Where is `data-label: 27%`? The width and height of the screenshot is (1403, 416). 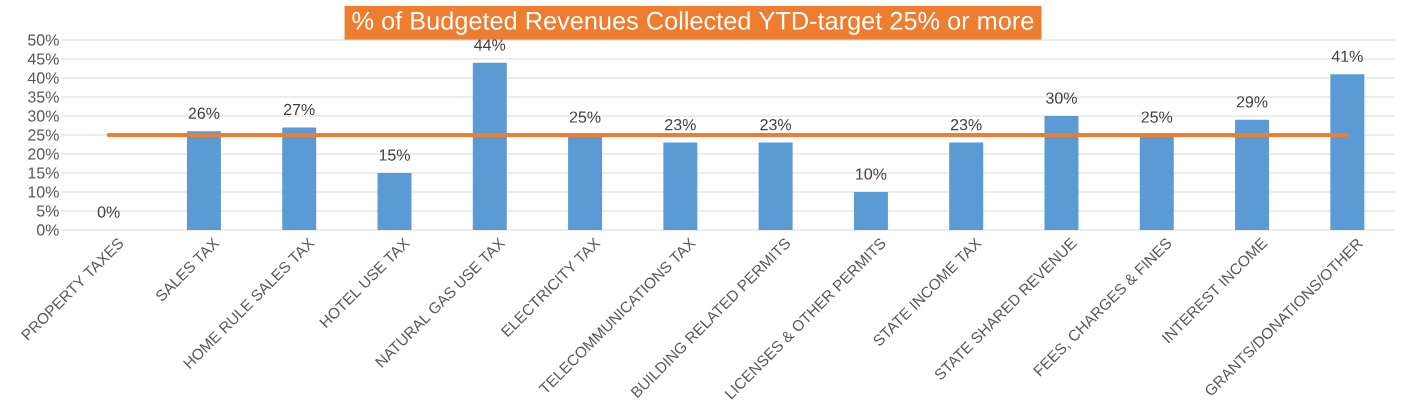 data-label: 27% is located at coordinates (299, 109).